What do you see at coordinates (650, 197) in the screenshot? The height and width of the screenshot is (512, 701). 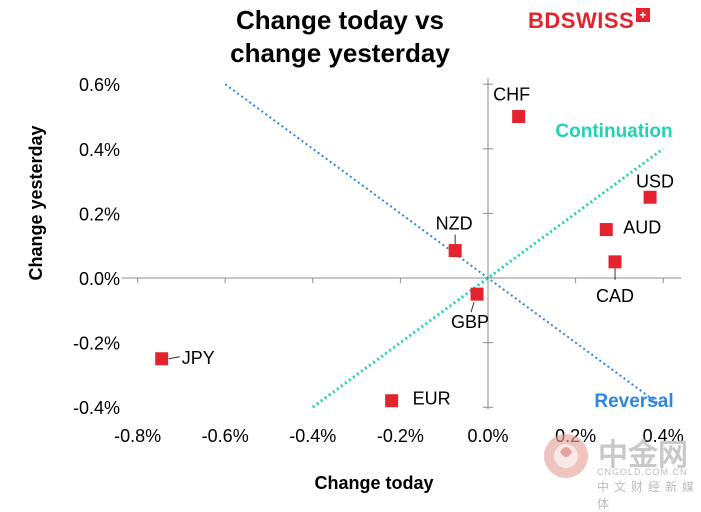 I see `data-point-usd` at bounding box center [650, 197].